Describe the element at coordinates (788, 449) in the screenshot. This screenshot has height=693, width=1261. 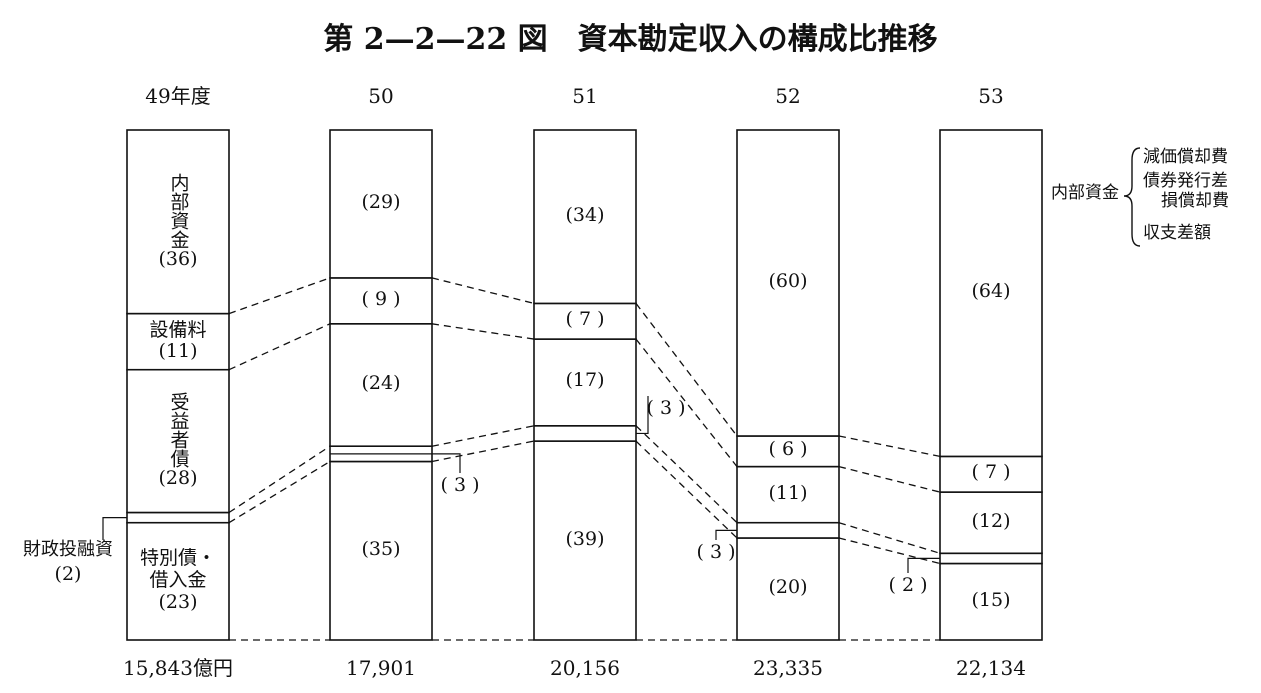
I see `value-label: ( 6 )` at that location.